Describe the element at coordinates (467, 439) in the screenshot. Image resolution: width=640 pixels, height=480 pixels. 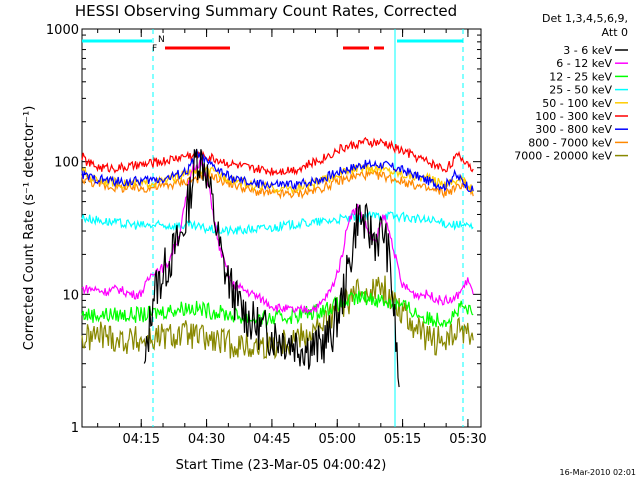
I see `x-tick-label: 05:30` at that location.